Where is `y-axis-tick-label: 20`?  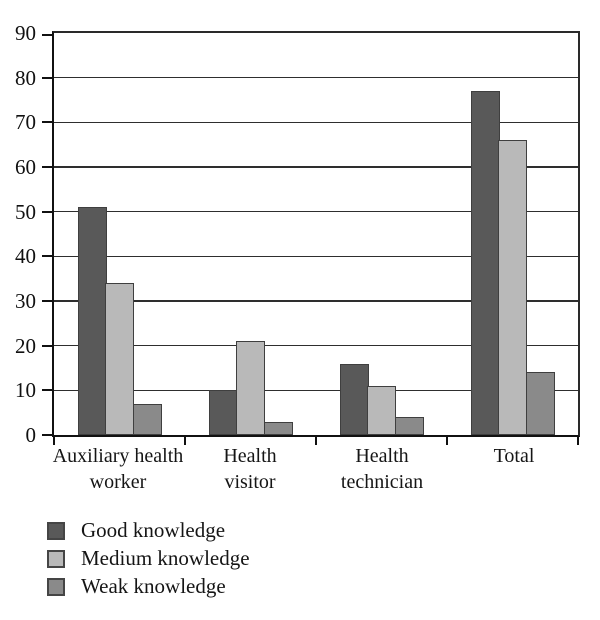
y-axis-tick-label: 20 is located at coordinates (25, 345).